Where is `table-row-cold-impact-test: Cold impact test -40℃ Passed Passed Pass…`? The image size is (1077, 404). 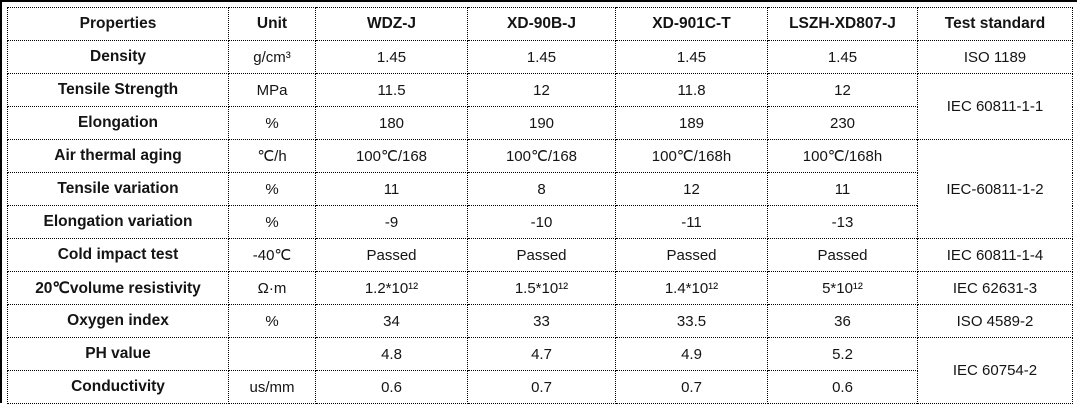
table-row-cold-impact-test: Cold impact test -40℃ Passed Passed Pass… is located at coordinates (540, 255).